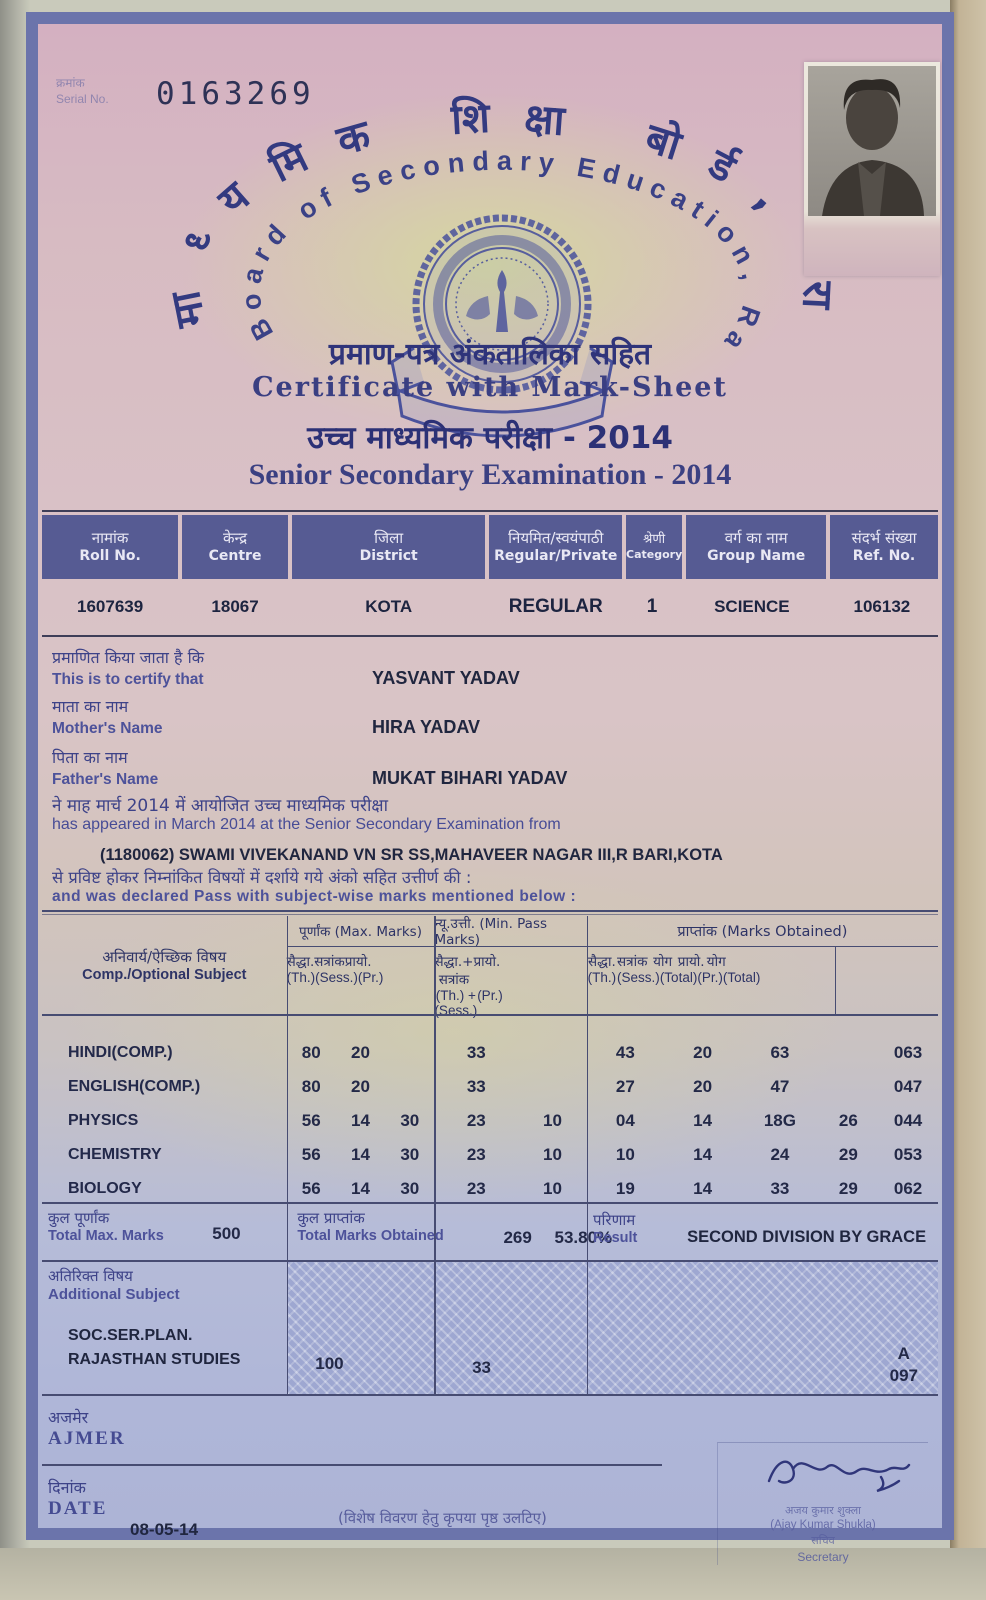 Image resolution: width=986 pixels, height=1600 pixels. Describe the element at coordinates (493, 1574) in the screenshot. I see `scan-edge-bottom` at that location.